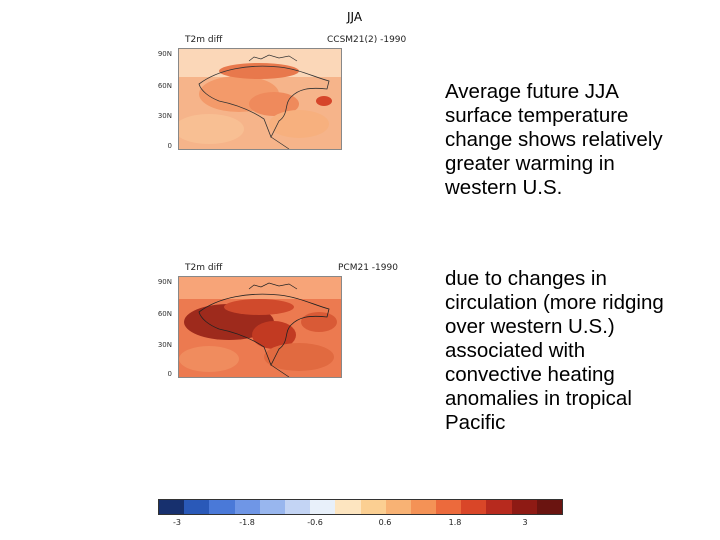  Describe the element at coordinates (164, 54) in the screenshot. I see `panel-1-lat-90n: 90N` at that location.